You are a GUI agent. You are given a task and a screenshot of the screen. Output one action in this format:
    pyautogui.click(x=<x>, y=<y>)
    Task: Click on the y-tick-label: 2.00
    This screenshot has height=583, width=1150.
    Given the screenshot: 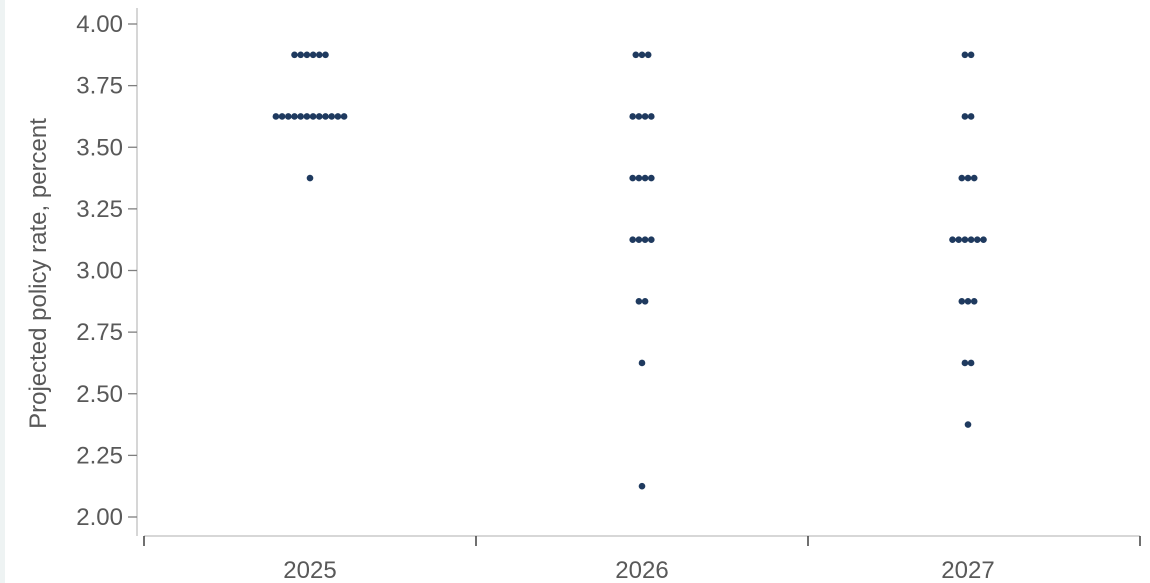 What is the action you would take?
    pyautogui.click(x=99, y=517)
    